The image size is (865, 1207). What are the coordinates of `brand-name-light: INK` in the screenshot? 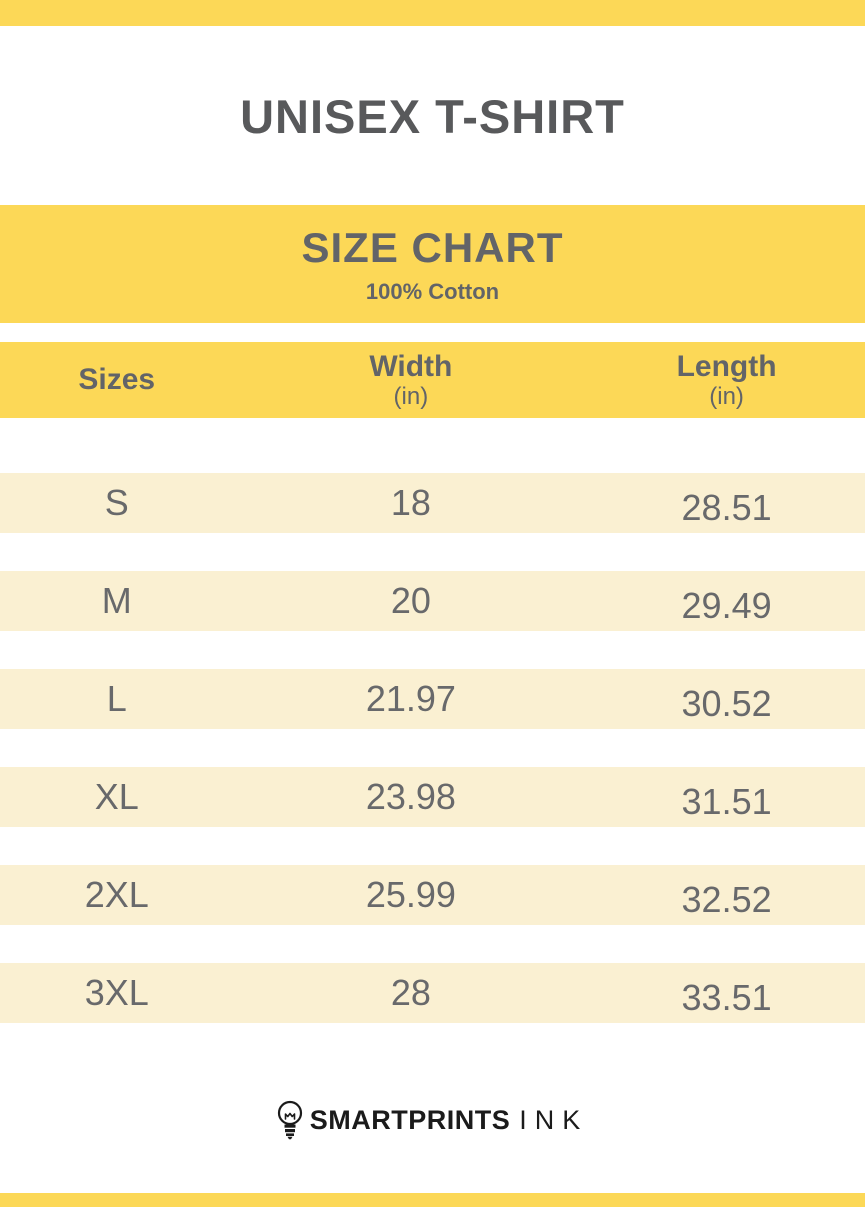 It's located at (554, 1119).